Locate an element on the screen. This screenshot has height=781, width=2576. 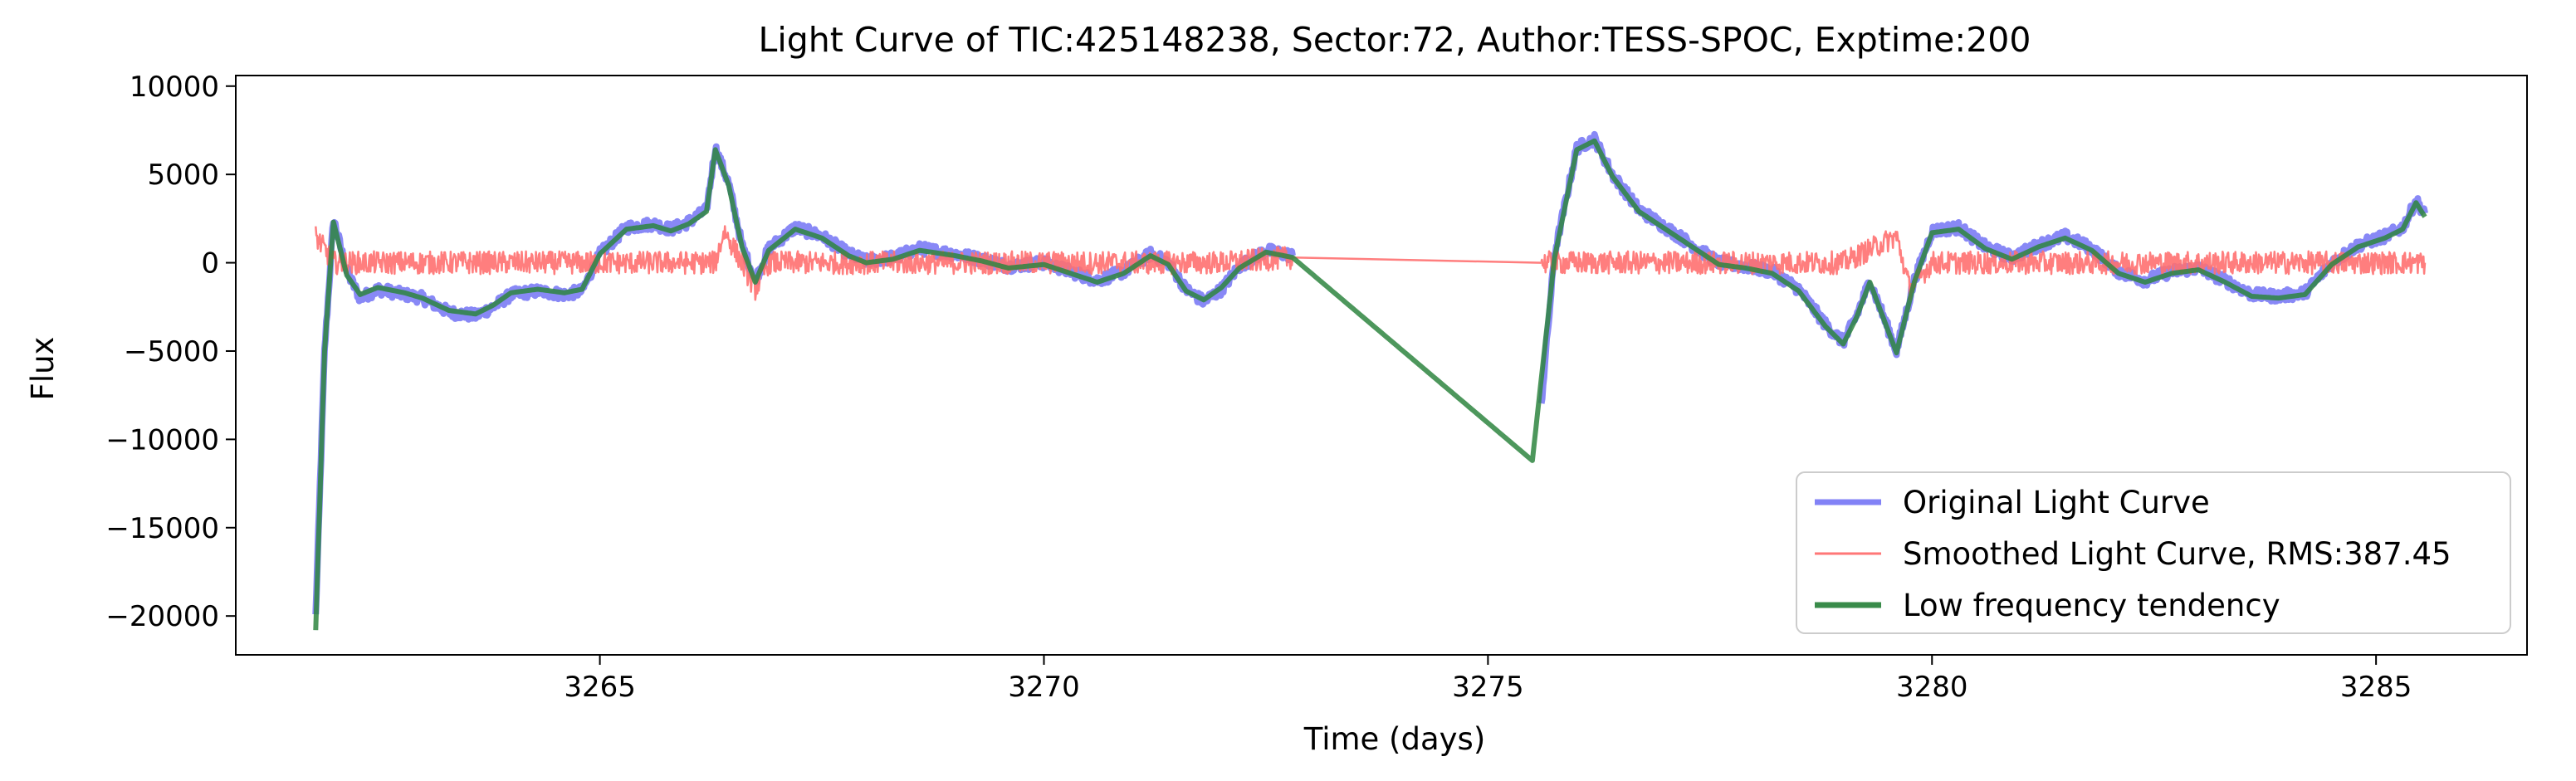
x-tick-label: 3265 is located at coordinates (600, 687).